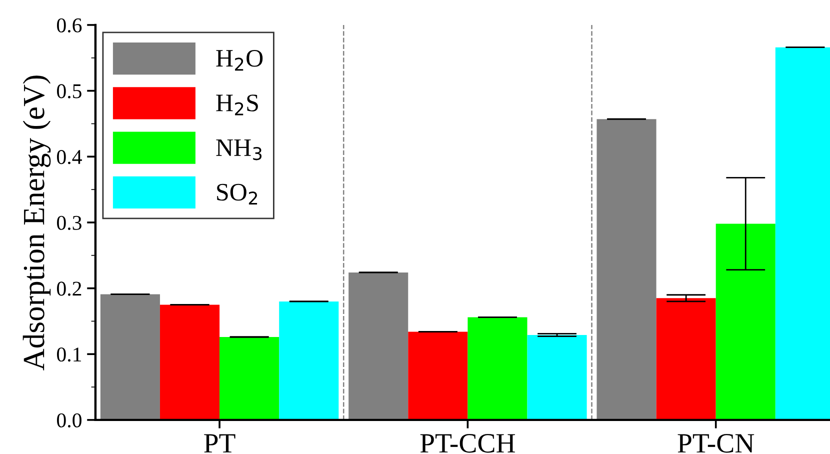  I want to click on y-axis-title: Adsorption Energy (eV), so click(36, 223).